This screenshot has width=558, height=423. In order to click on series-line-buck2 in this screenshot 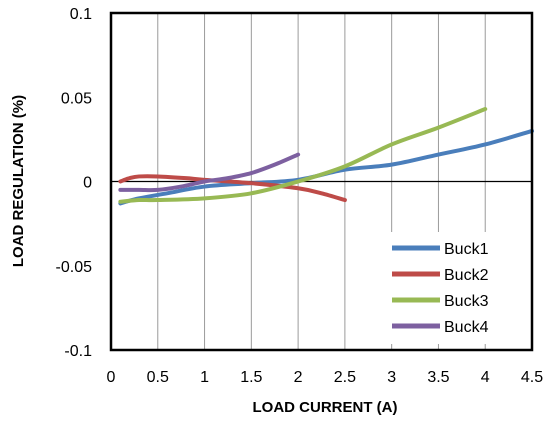, I will do `click(232, 188)`.